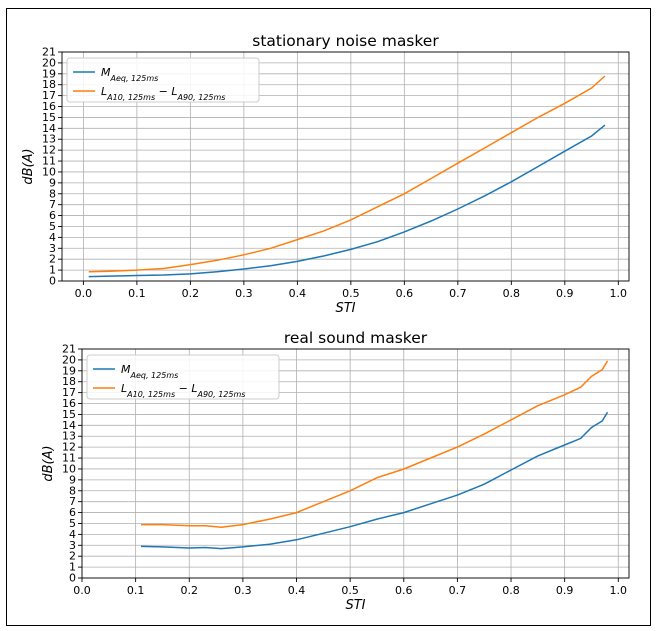 The height and width of the screenshot is (631, 657). What do you see at coordinates (356, 338) in the screenshot?
I see `chart-title: real sound masker` at bounding box center [356, 338].